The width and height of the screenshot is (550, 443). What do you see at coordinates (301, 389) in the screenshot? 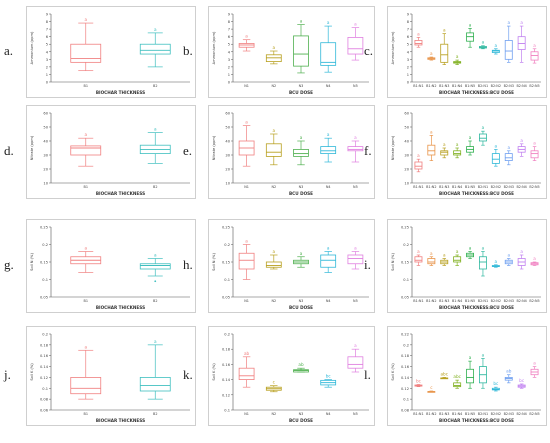
I see `box-N3: ab N3` at bounding box center [301, 389].